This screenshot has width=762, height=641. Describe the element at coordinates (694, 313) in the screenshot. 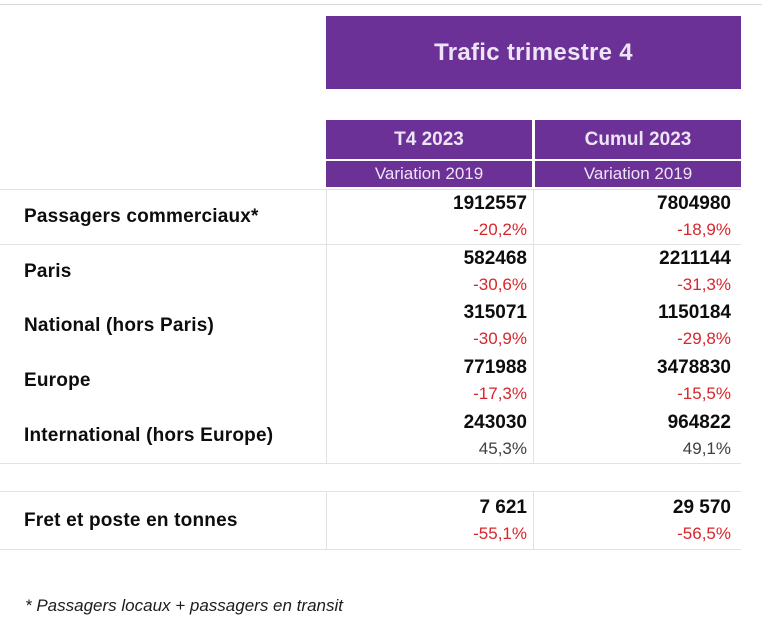

I see `cell-value: 1150184` at that location.